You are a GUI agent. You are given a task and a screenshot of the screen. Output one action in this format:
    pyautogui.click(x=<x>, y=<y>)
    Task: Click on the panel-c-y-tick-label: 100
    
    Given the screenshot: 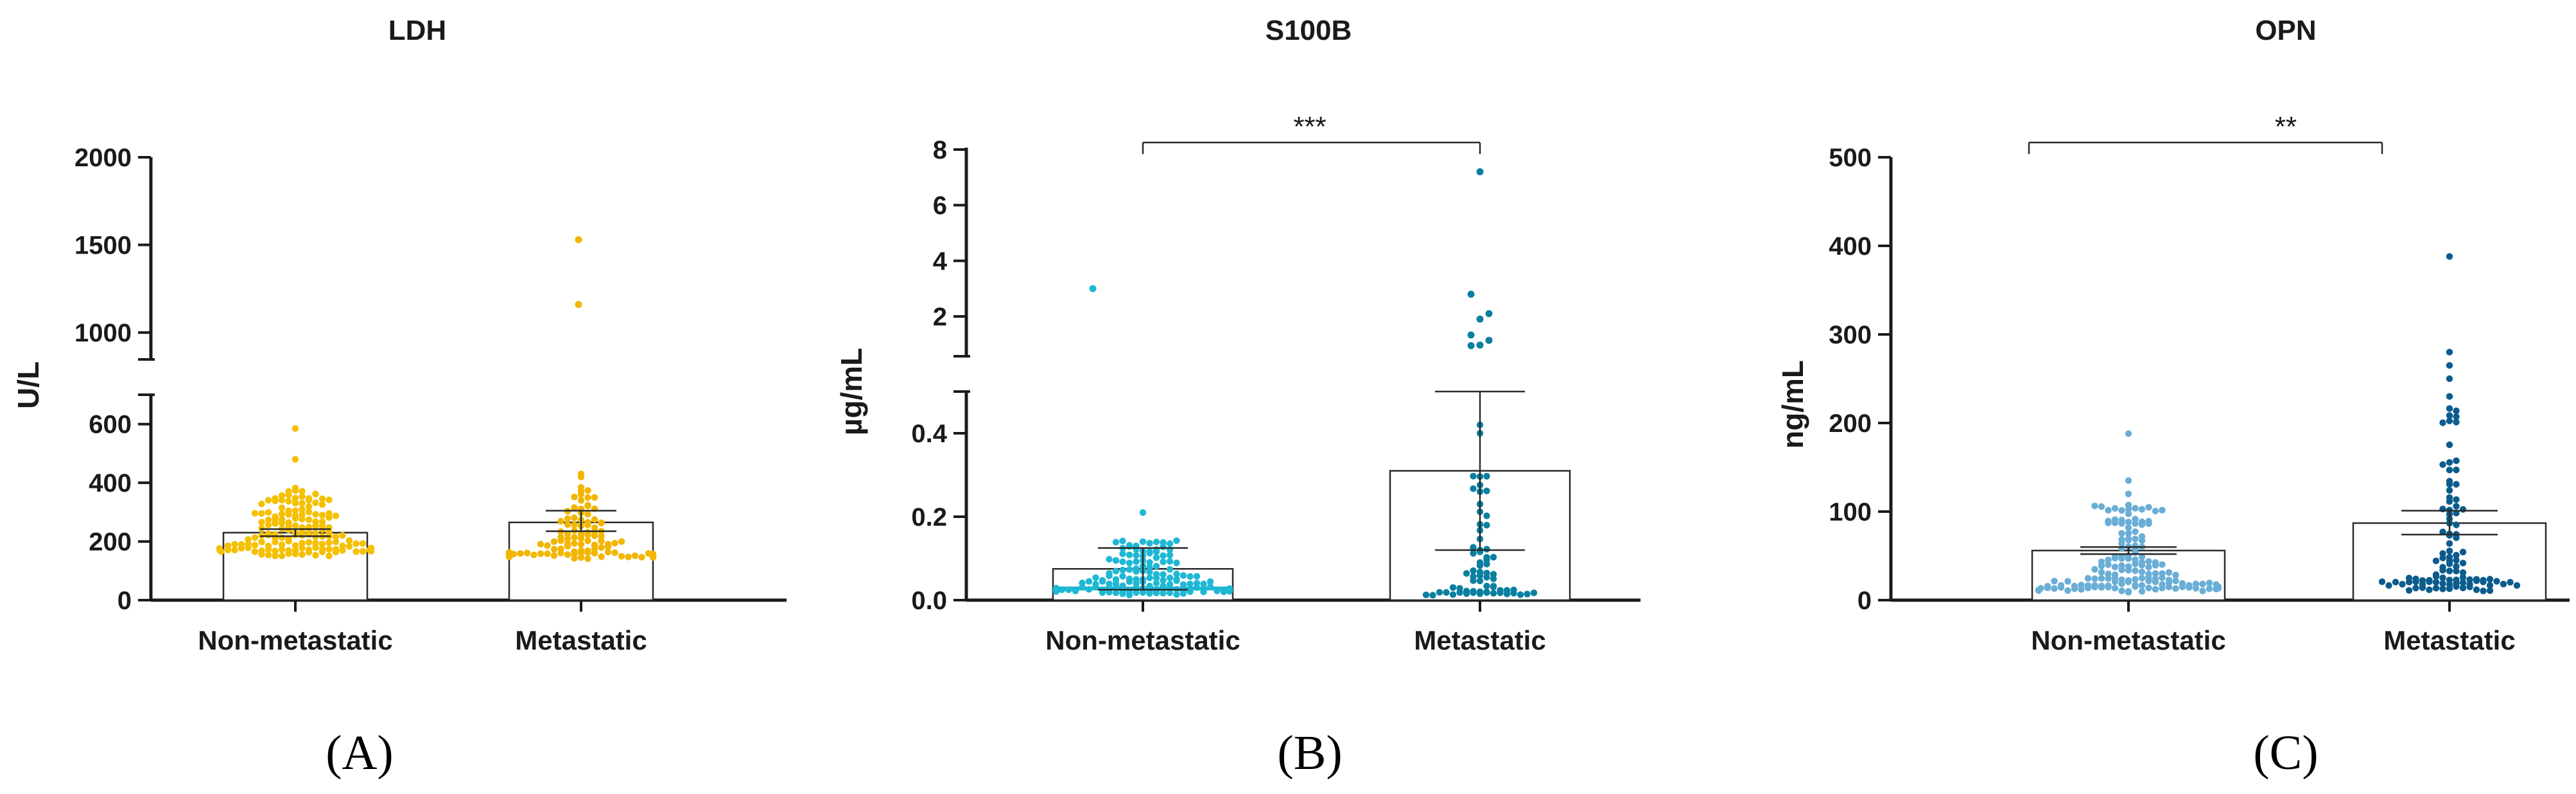 What is the action you would take?
    pyautogui.click(x=1850, y=512)
    